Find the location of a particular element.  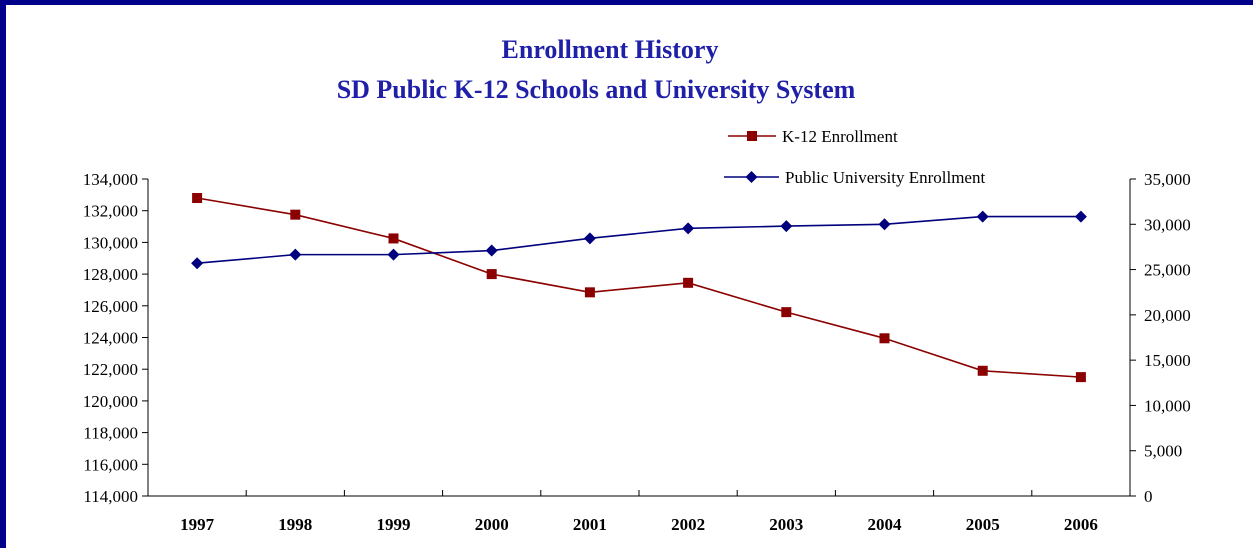

y-right-tick-label: 25,000 is located at coordinates (1167, 270).